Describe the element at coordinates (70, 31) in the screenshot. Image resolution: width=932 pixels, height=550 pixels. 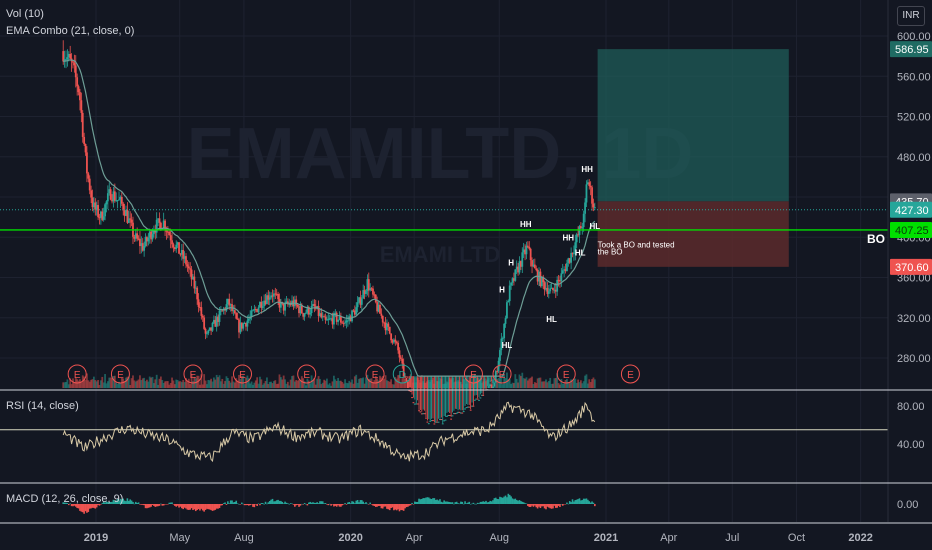
I see `legend-ema: EMA Combo (21, close, 0)` at that location.